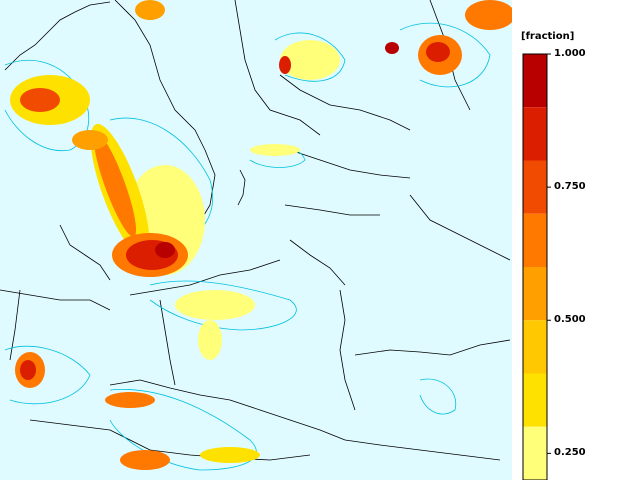 The height and width of the screenshot is (480, 640). I want to click on contour-east, so click(445, 55).